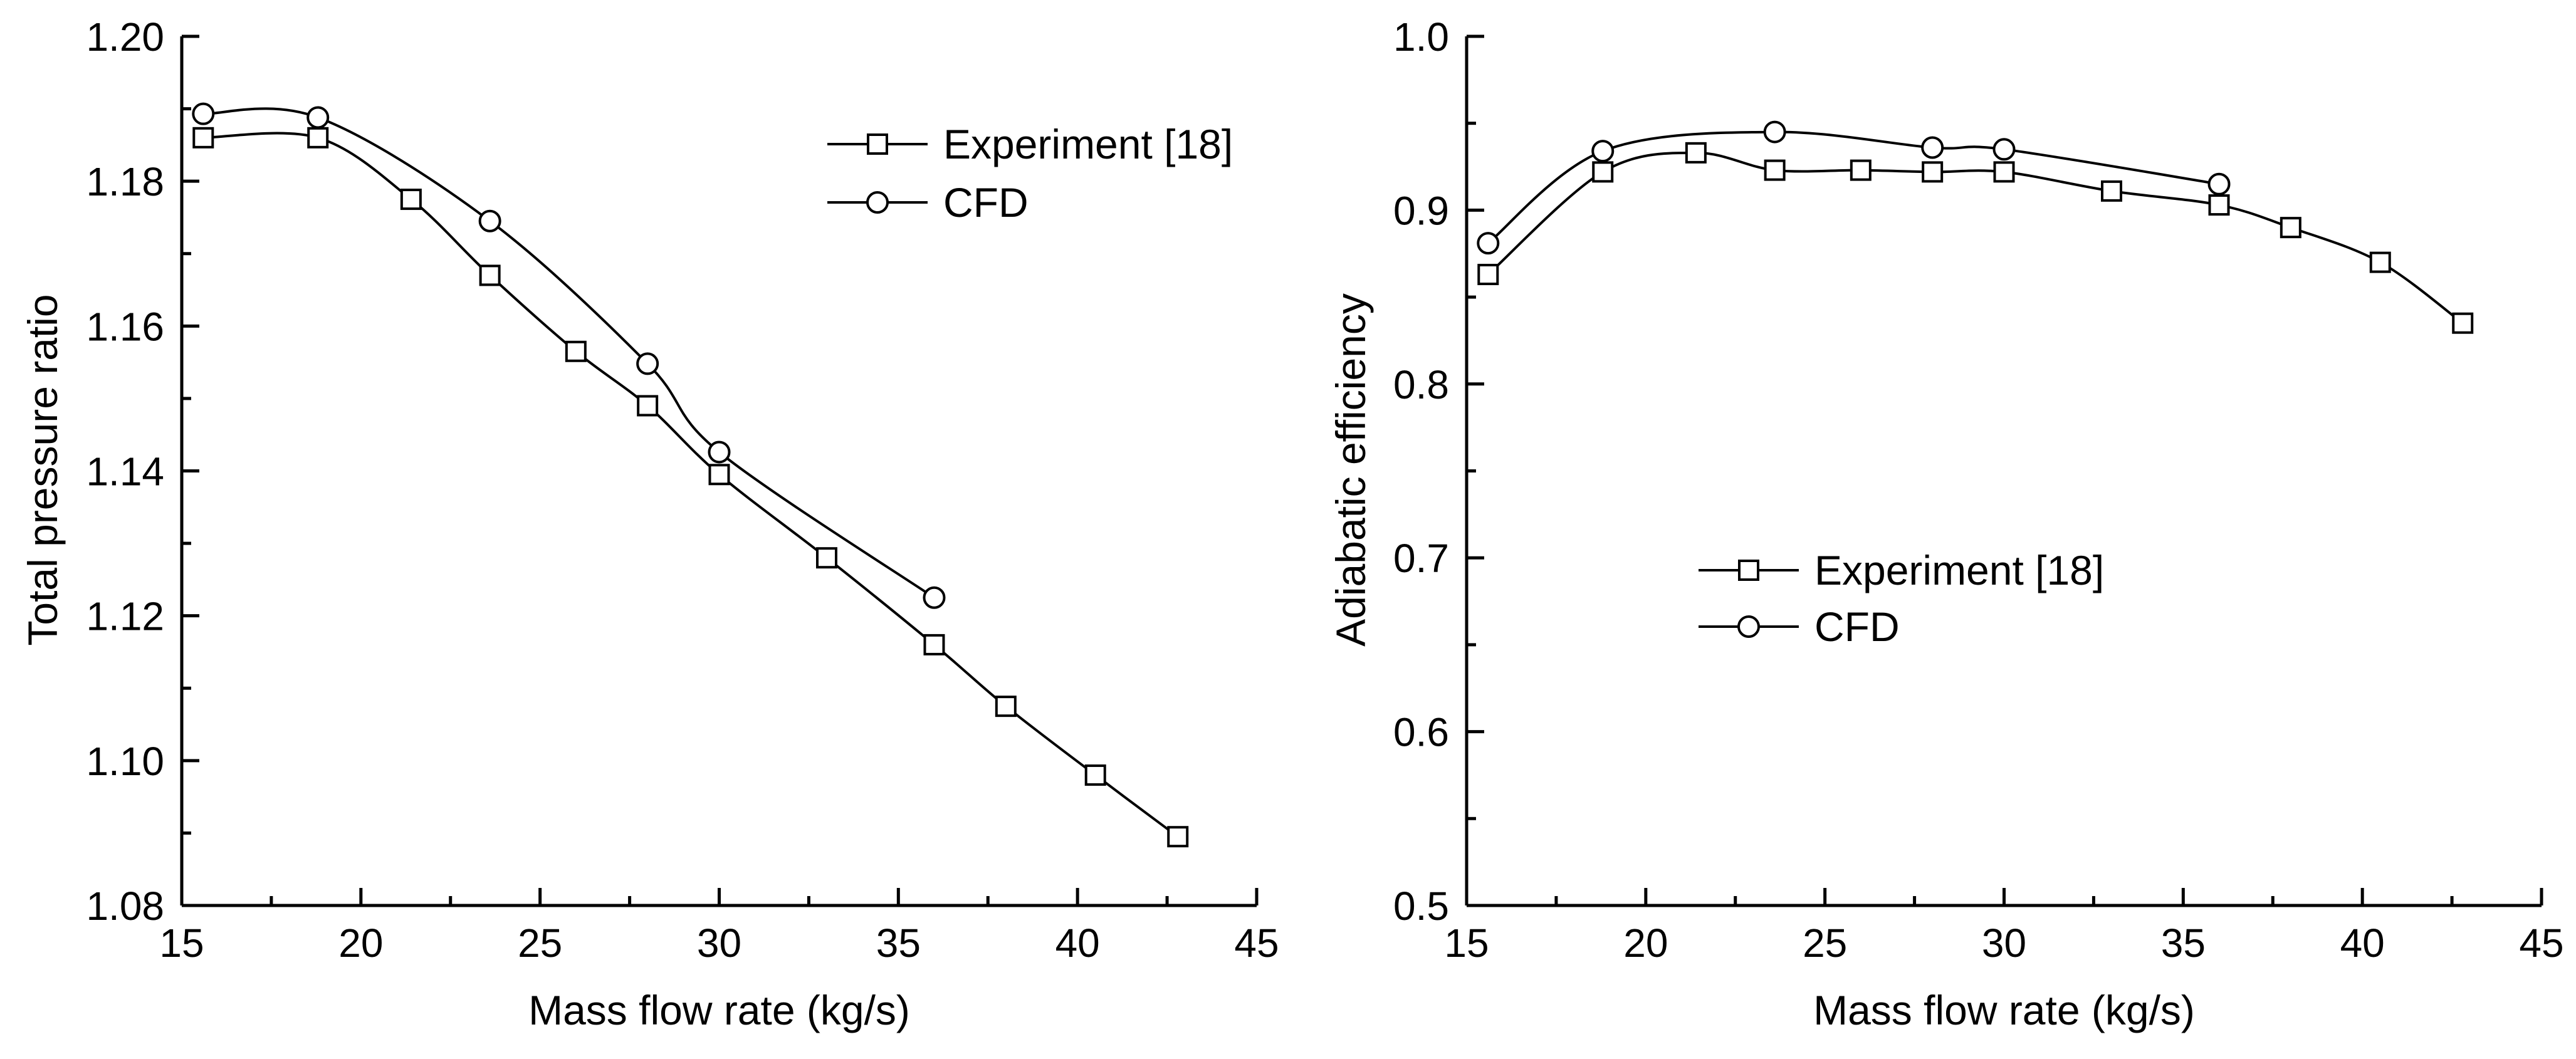 This screenshot has width=2576, height=1059. I want to click on series-experiment, so click(1975, 238).